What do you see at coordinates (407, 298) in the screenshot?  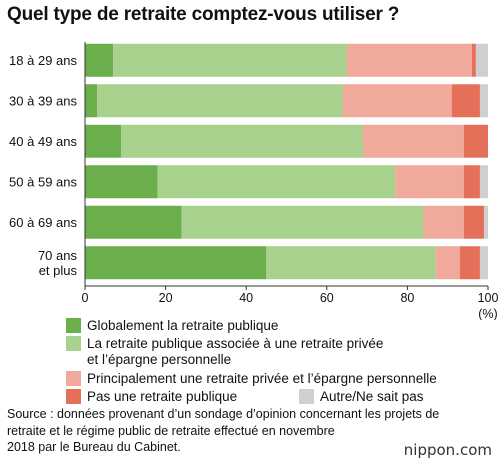 I see `x-tick-label-5: 80` at bounding box center [407, 298].